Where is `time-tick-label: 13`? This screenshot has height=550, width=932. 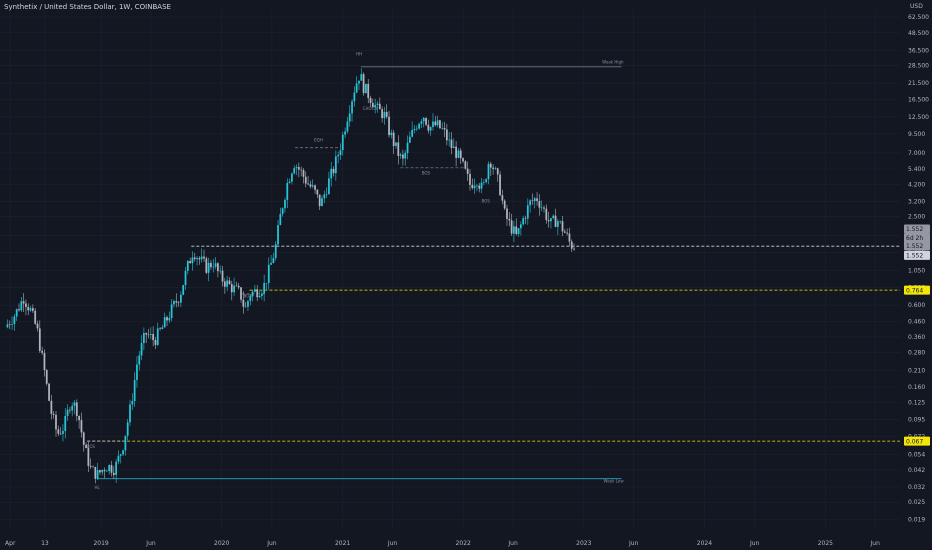 time-tick-label: 13 is located at coordinates (45, 543).